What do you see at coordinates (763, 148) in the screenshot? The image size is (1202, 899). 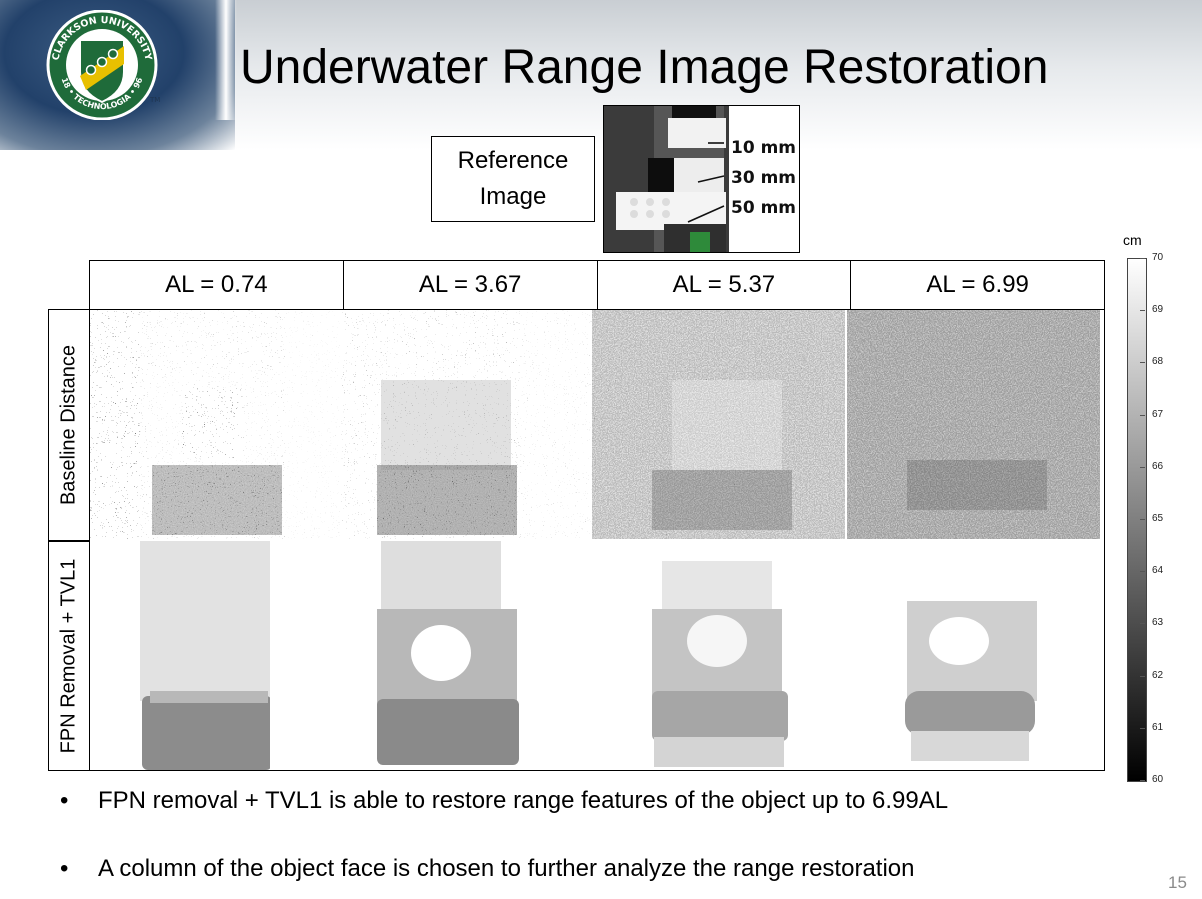 I see `photo-label-10mm: 10 mm` at bounding box center [763, 148].